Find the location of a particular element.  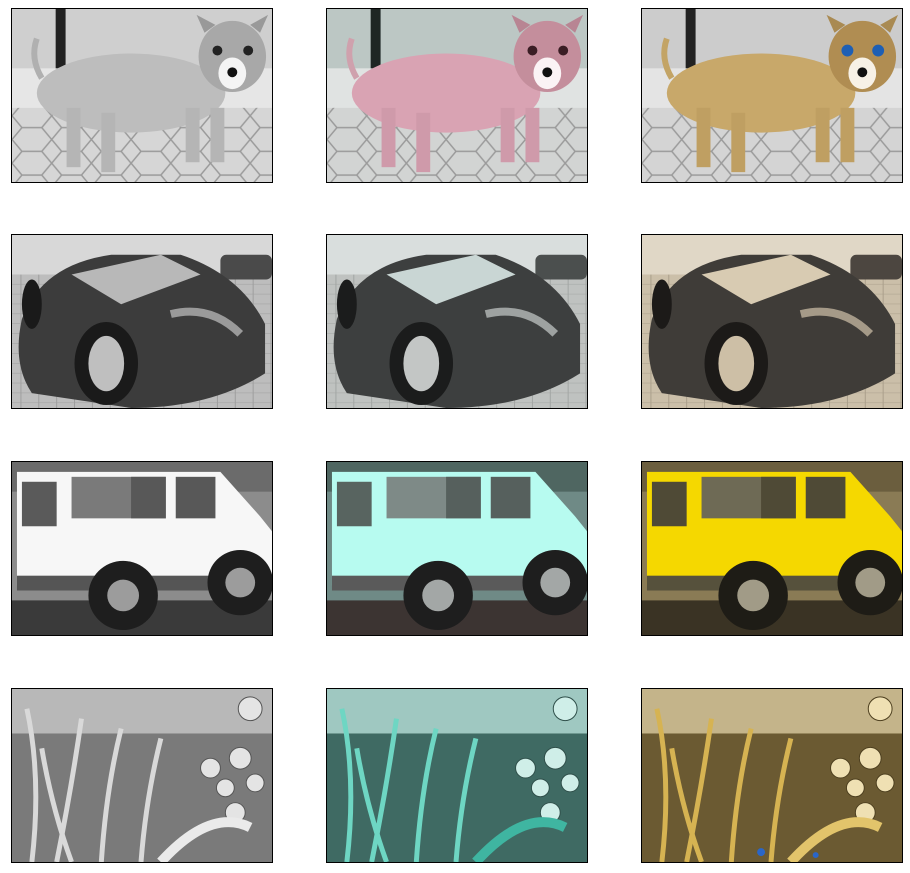

tile-plants-teal is located at coordinates (457, 775).